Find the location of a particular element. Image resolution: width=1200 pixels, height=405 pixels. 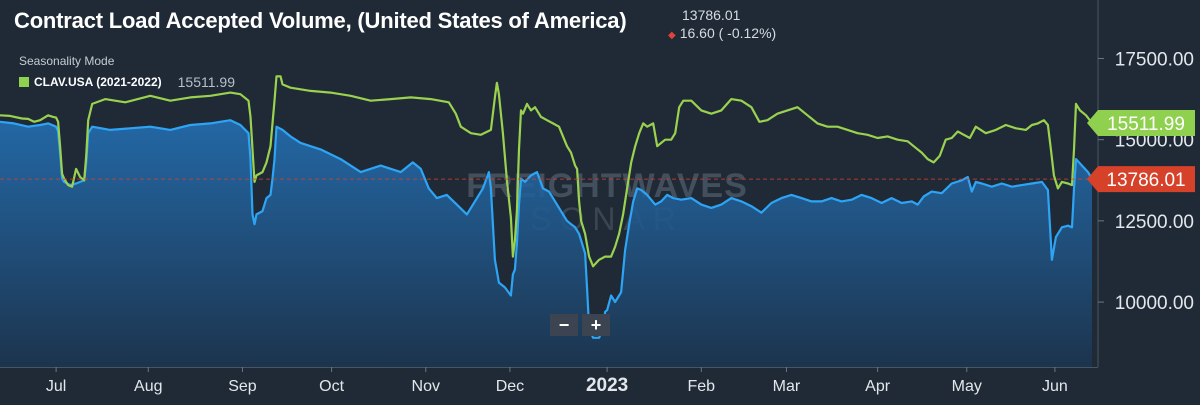

seasonal-last-badge-shape is located at coordinates (1141, 123).